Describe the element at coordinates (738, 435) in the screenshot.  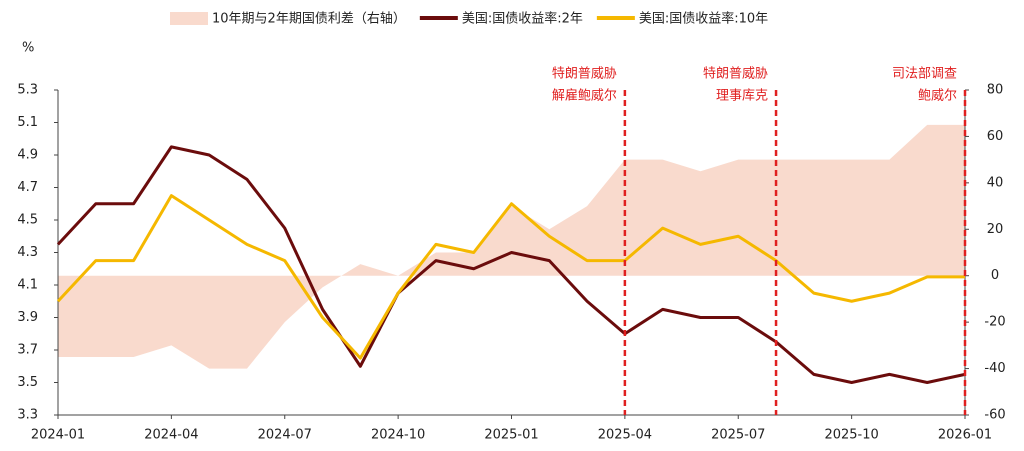
I see `x-tick-label: 2025-07` at that location.